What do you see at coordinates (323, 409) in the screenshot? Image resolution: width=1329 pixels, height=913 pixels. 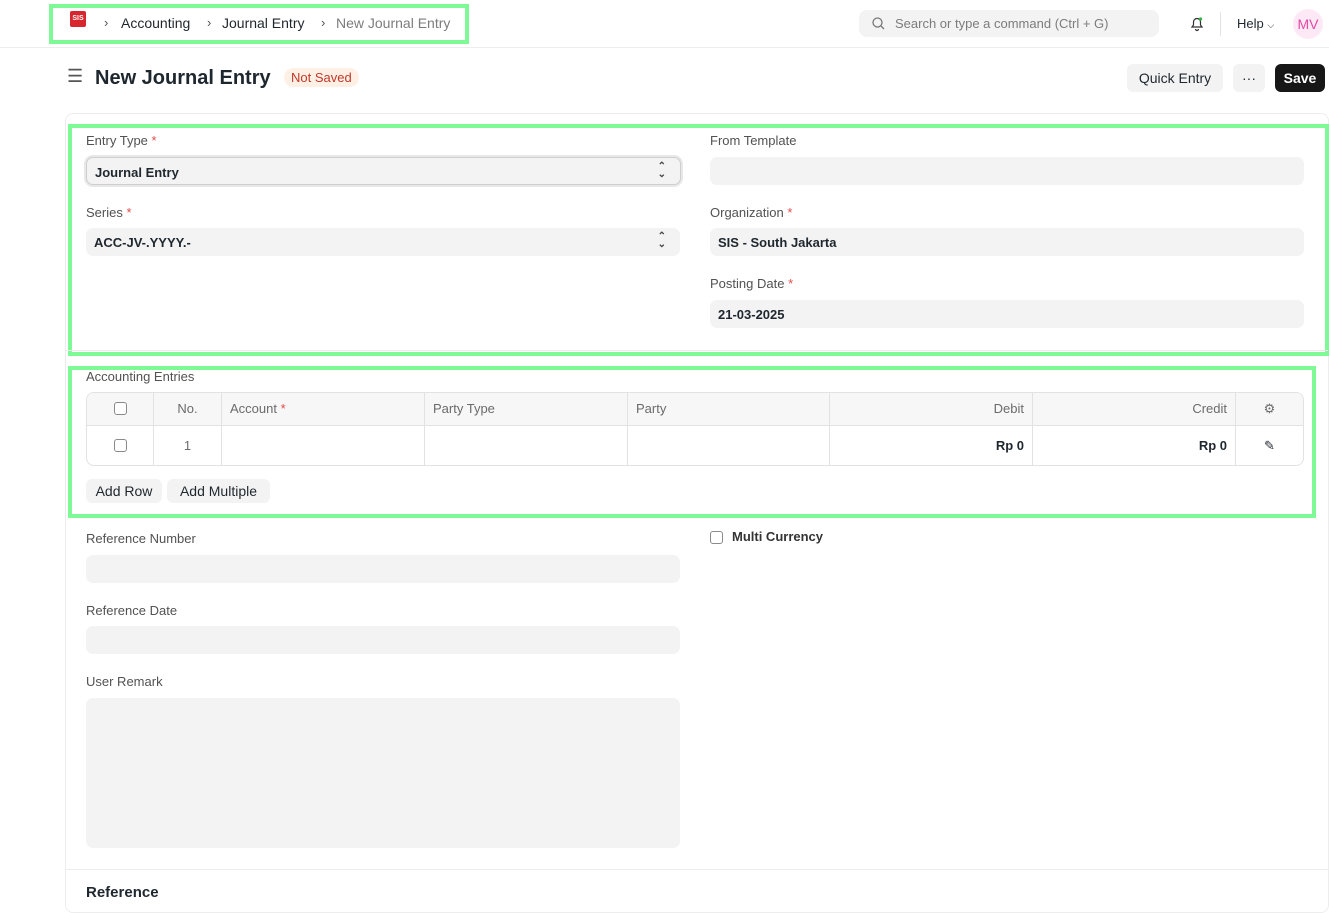 I see `col-account: Account *` at bounding box center [323, 409].